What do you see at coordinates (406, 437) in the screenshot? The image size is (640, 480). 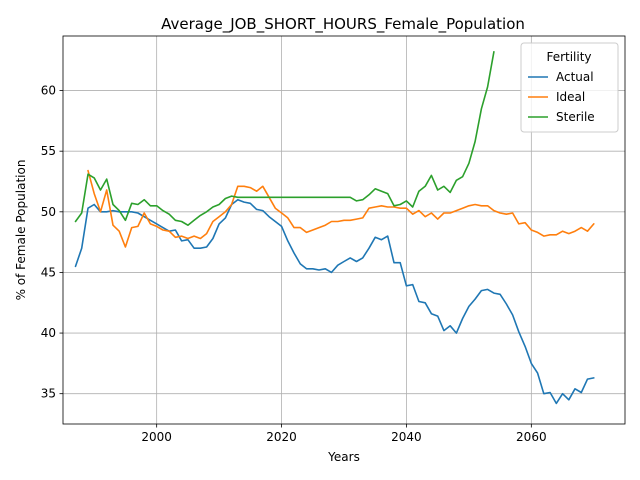 I see `x-tick-label: 2040` at bounding box center [406, 437].